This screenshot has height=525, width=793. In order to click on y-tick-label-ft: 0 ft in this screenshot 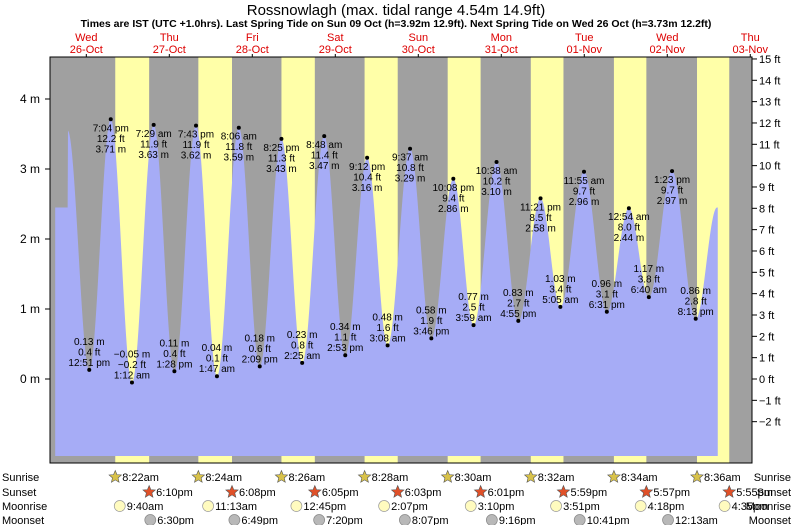, I will do `click(766, 380)`.